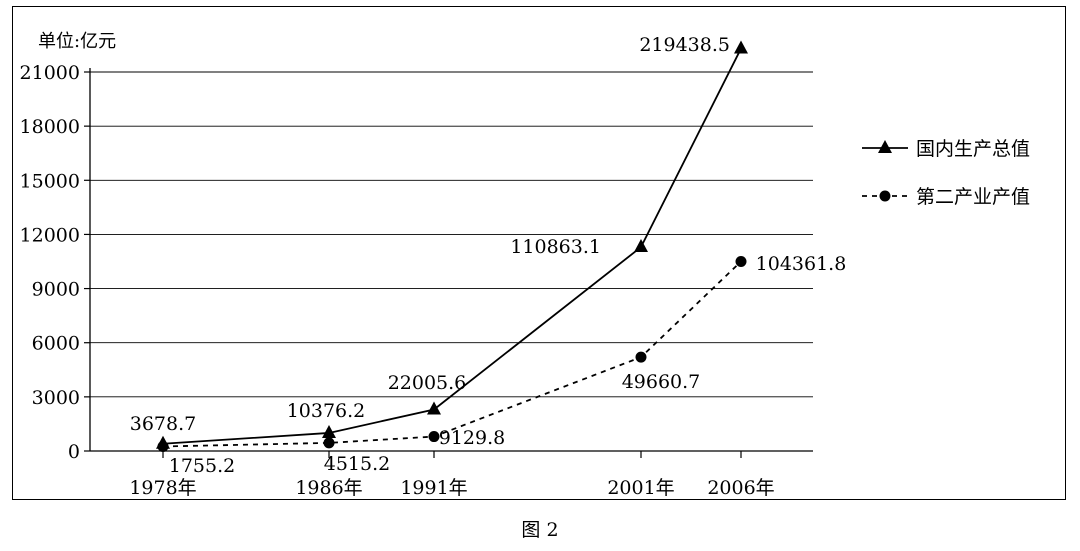 This screenshot has height=551, width=1080. Describe the element at coordinates (801, 264) in the screenshot. I see `secondary-industry-data-label: 104361.8` at that location.